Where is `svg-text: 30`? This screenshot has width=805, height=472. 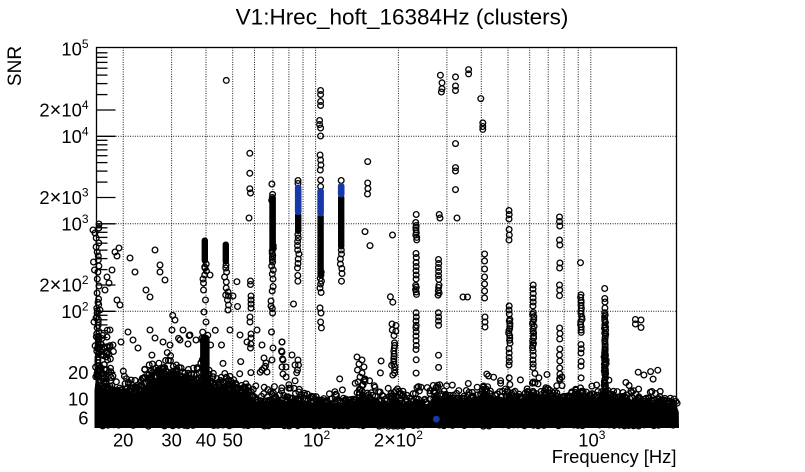 svg-text: 30 is located at coordinates (171, 440).